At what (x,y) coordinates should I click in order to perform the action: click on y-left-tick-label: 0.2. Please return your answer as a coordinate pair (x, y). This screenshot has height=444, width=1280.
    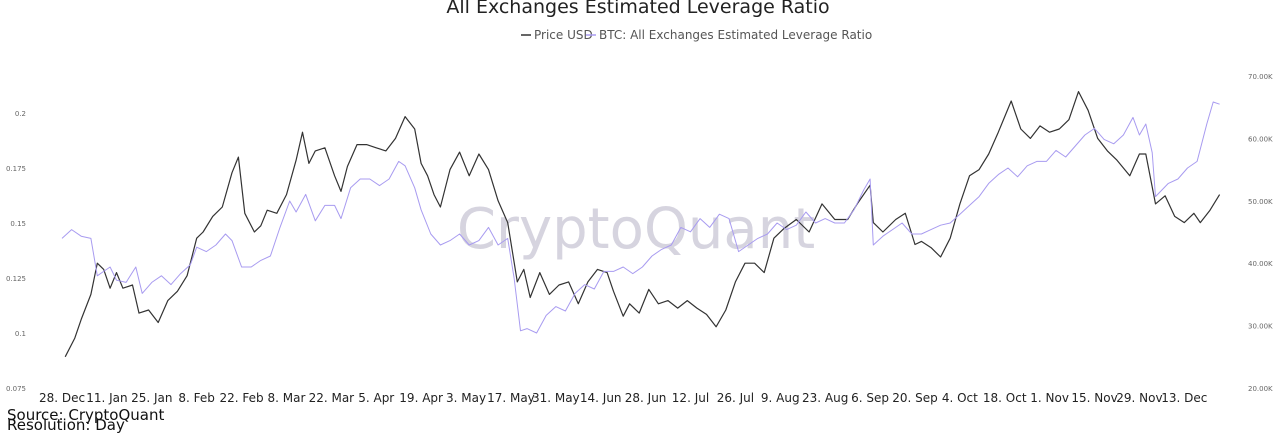
    Looking at the image, I should click on (20, 114).